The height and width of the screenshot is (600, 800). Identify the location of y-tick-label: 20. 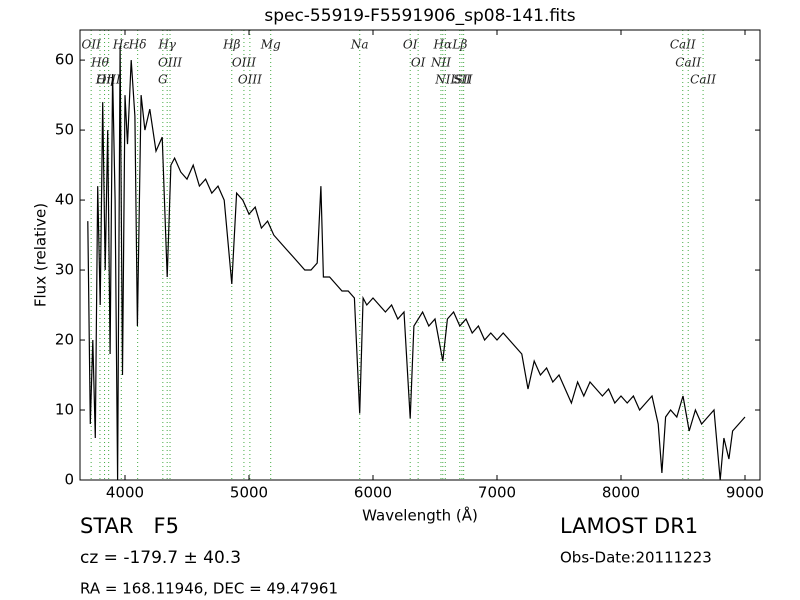
(64, 340).